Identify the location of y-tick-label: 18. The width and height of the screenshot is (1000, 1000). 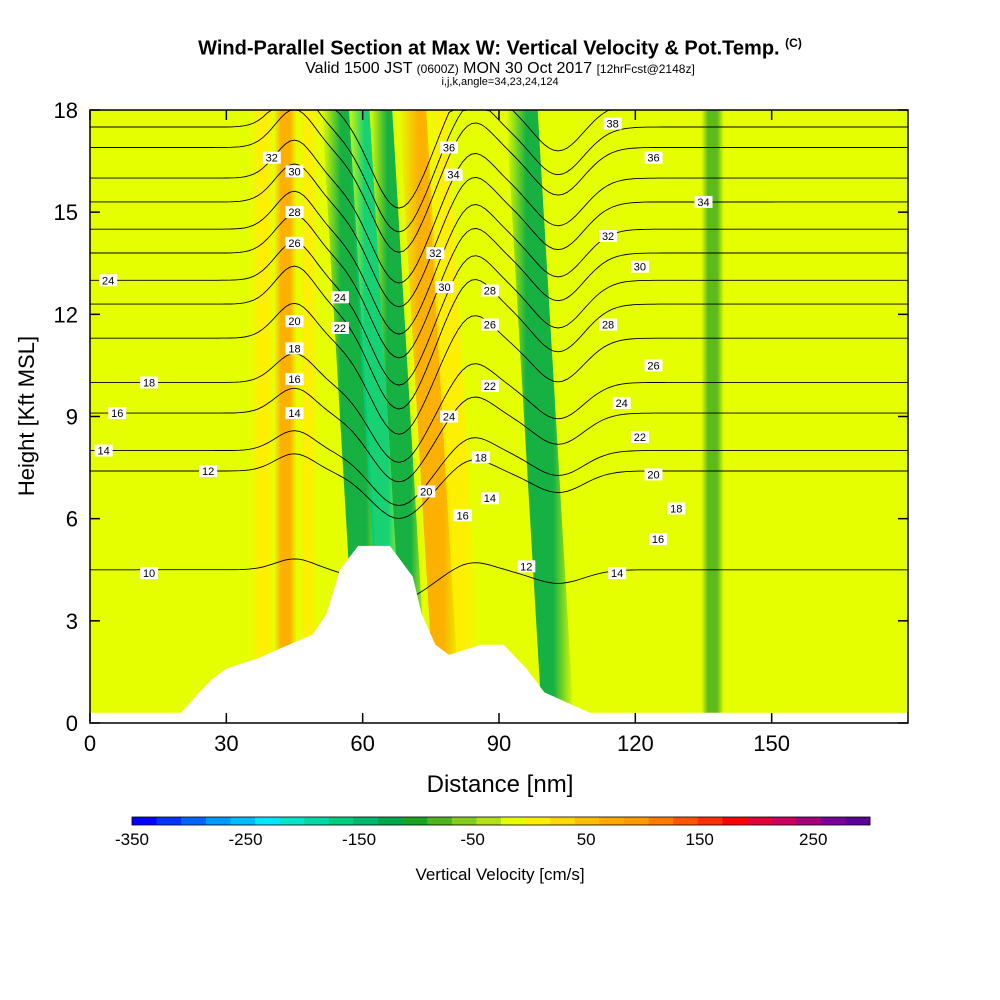
(66, 110).